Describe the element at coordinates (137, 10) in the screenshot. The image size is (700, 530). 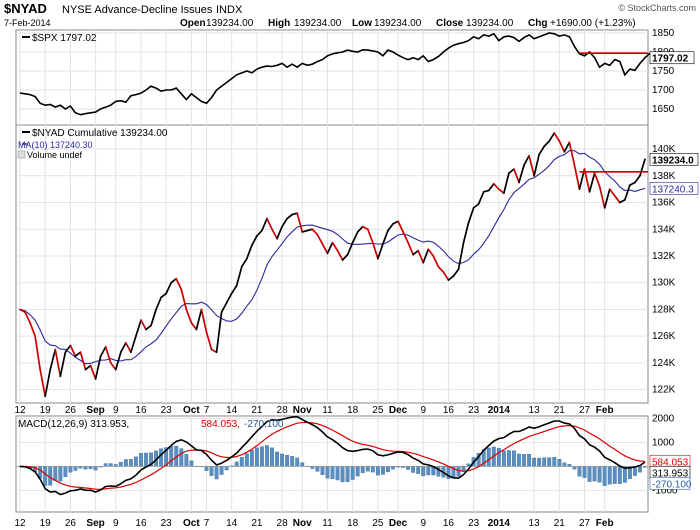
I see `instrument-name: NYSE Advance-Decline Issues` at that location.